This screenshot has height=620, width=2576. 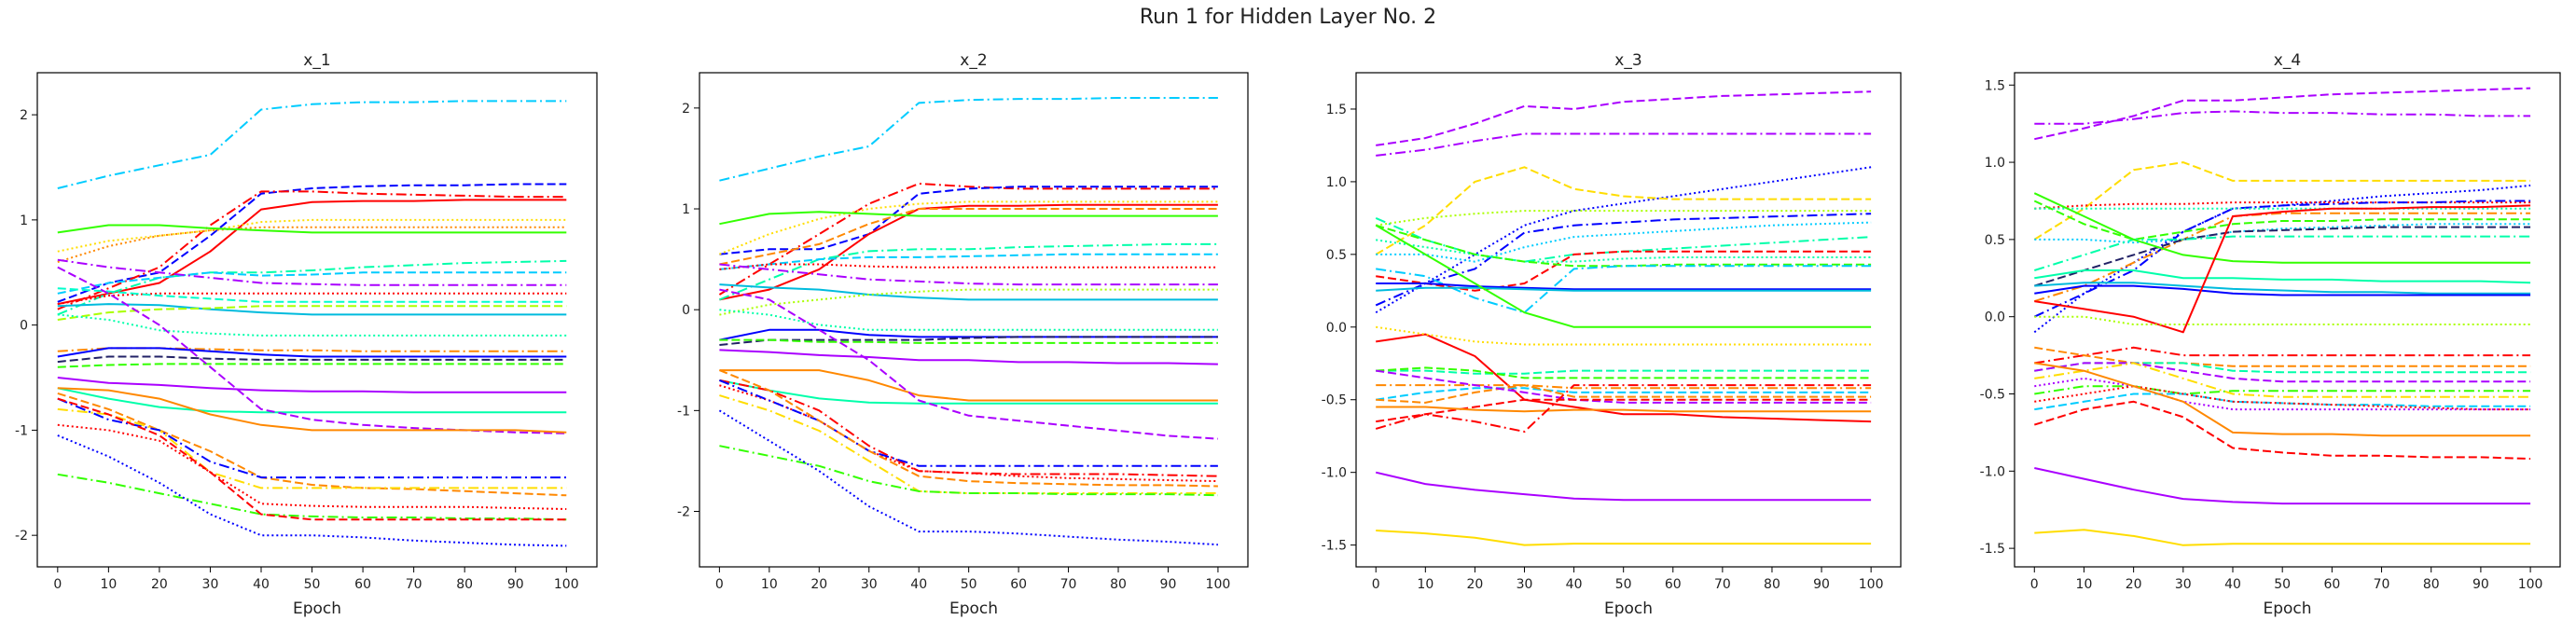 I want to click on x-tick-label: 20, so click(x=2134, y=584).